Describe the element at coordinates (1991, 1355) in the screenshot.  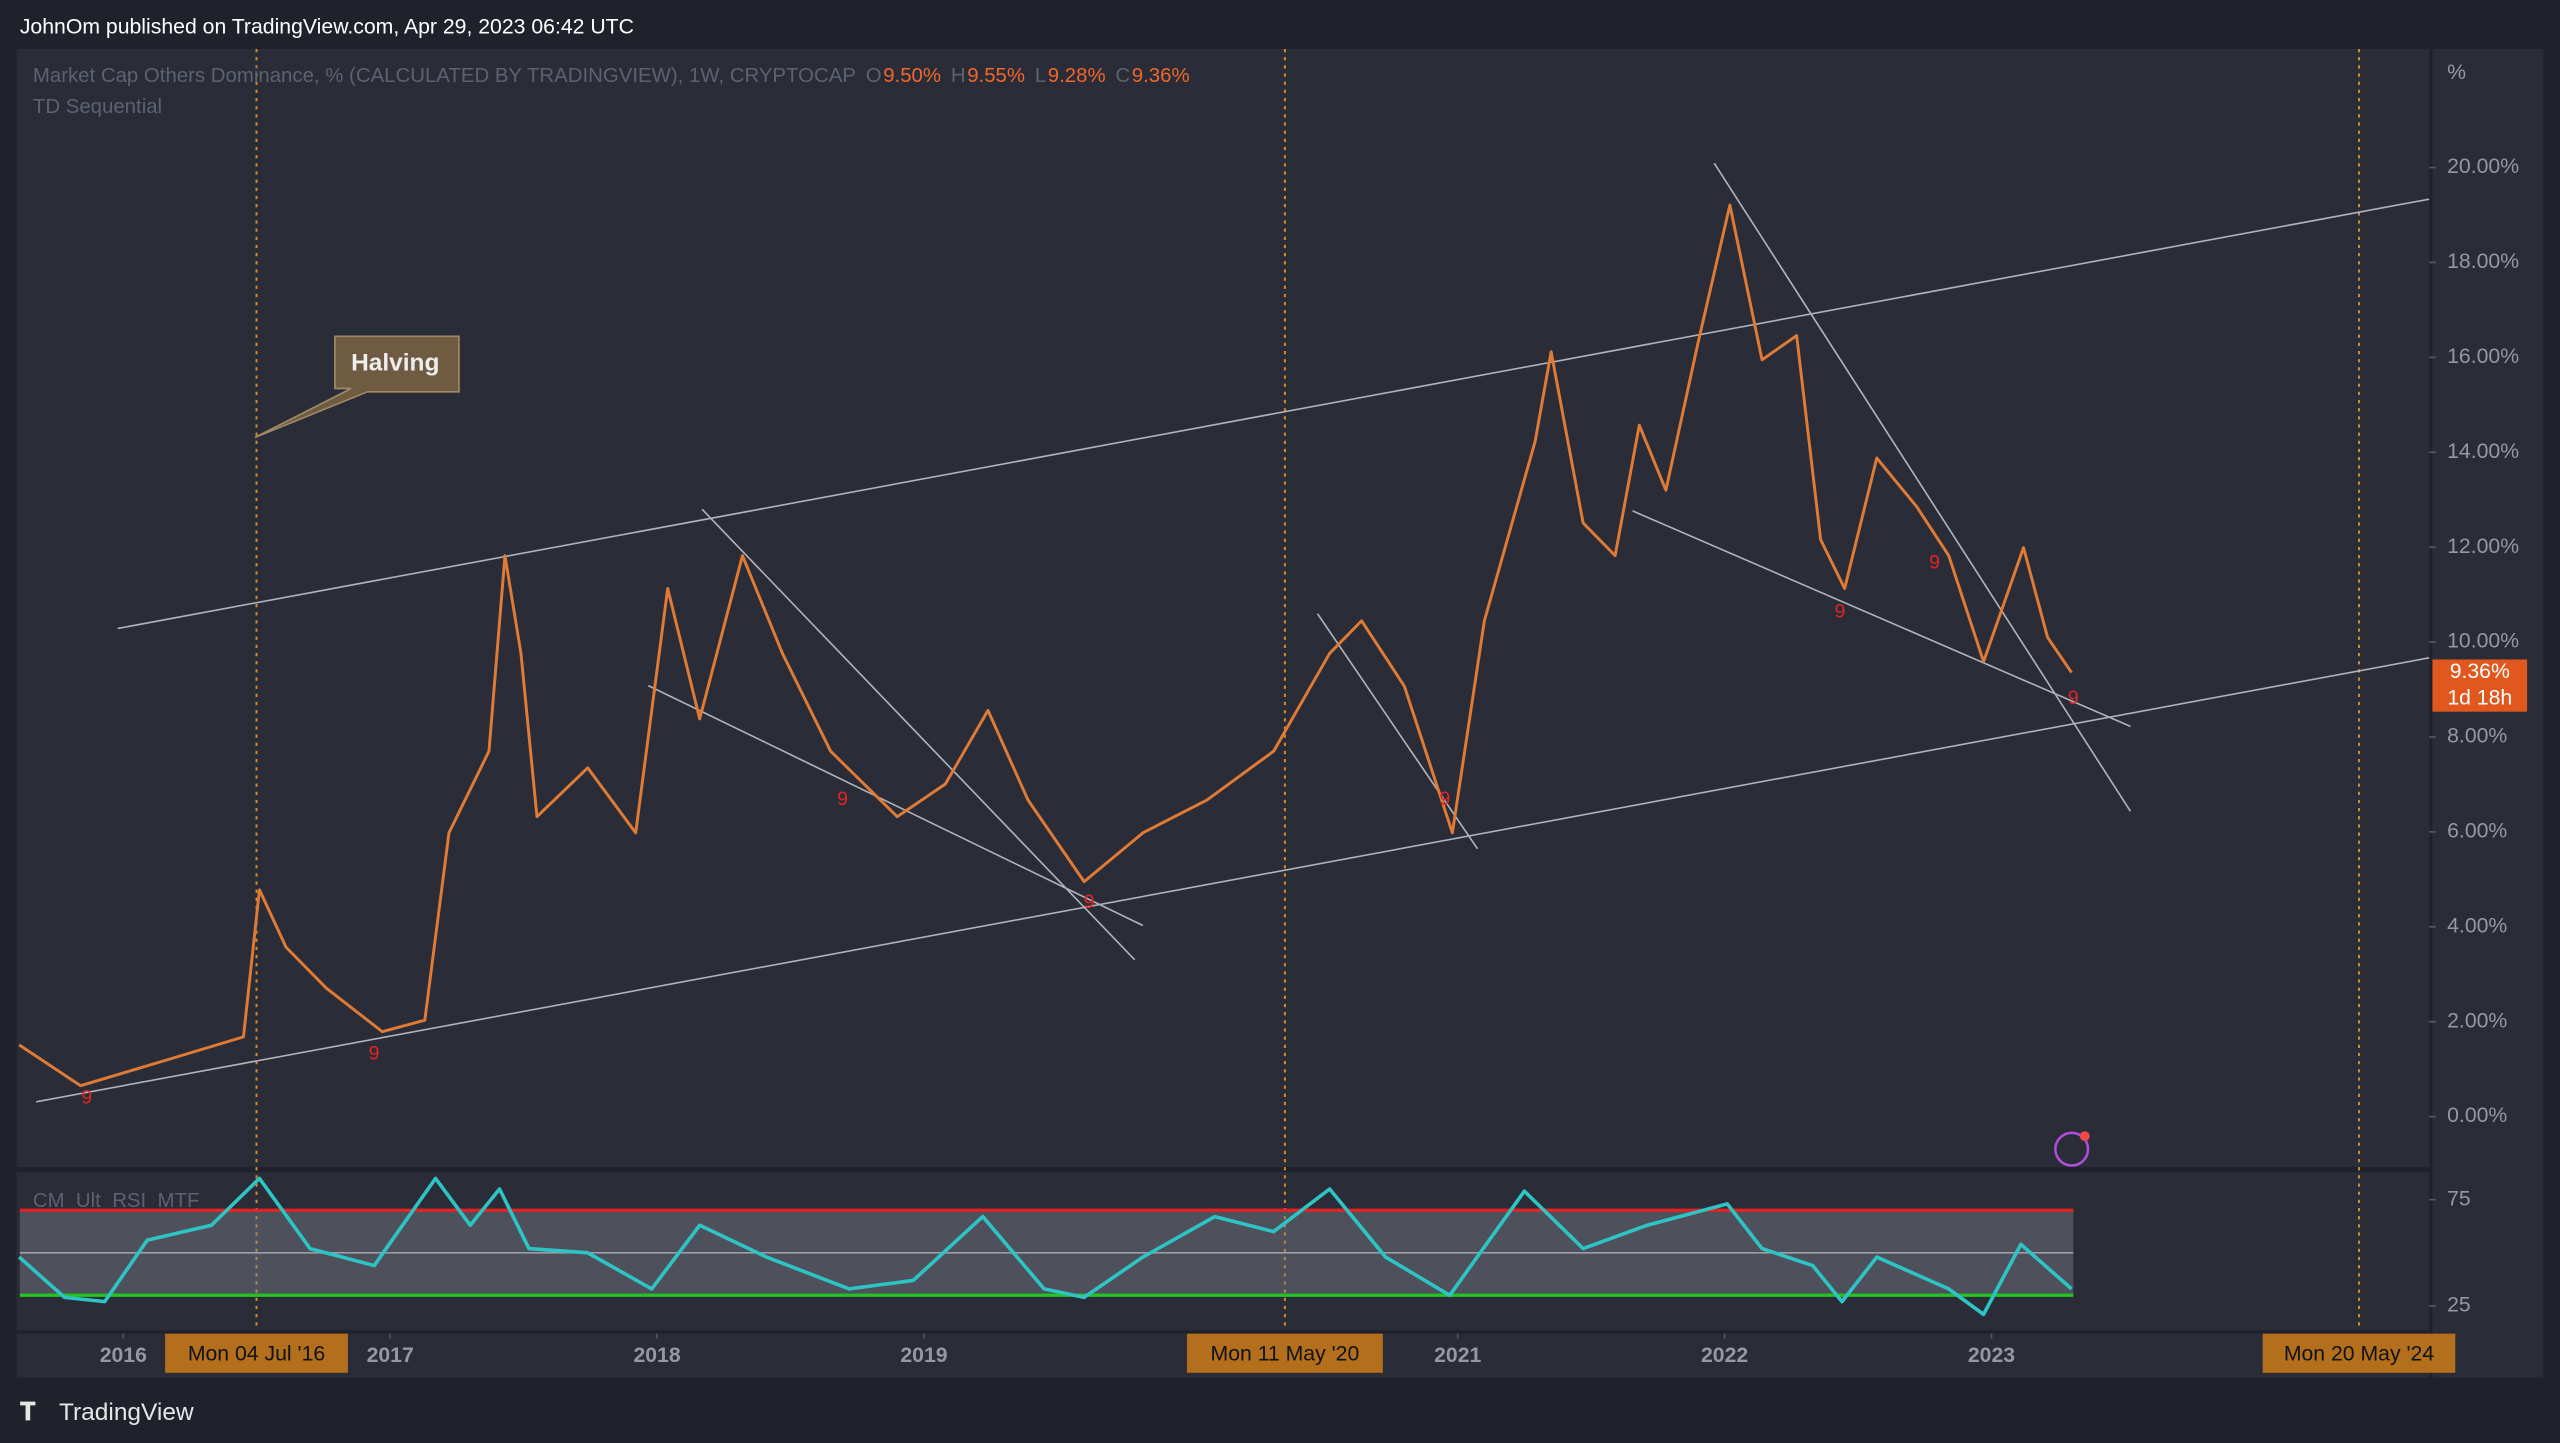
I see `x-tick-label: 2023` at that location.